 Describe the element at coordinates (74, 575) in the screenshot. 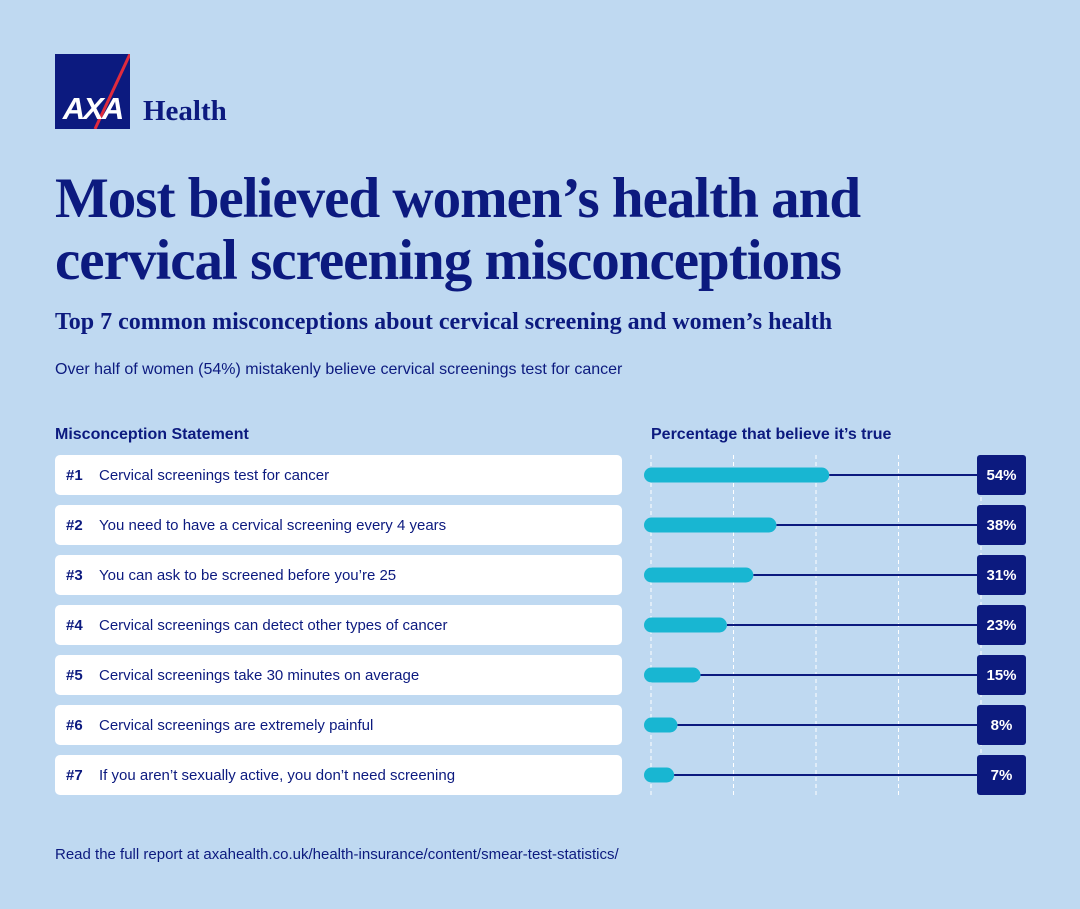

I see `statement-rank: #3` at that location.